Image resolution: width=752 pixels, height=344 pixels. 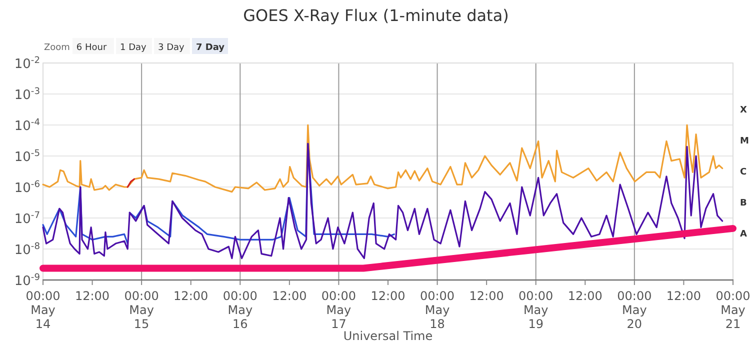 I want to click on y-tick-label: 10$^{-2}$, so click(x=27, y=64).